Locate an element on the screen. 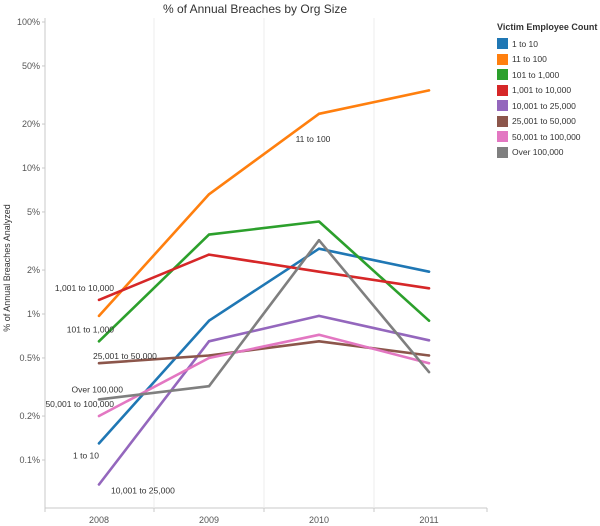  x-tick-label: 2011 is located at coordinates (428, 520).